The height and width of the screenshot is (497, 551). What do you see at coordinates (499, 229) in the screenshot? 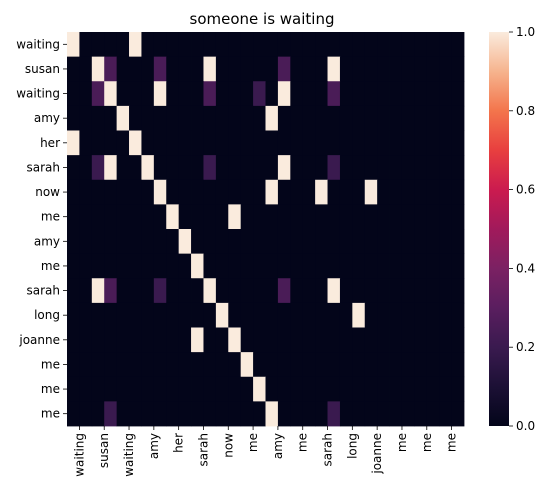
I see `colorbar` at bounding box center [499, 229].